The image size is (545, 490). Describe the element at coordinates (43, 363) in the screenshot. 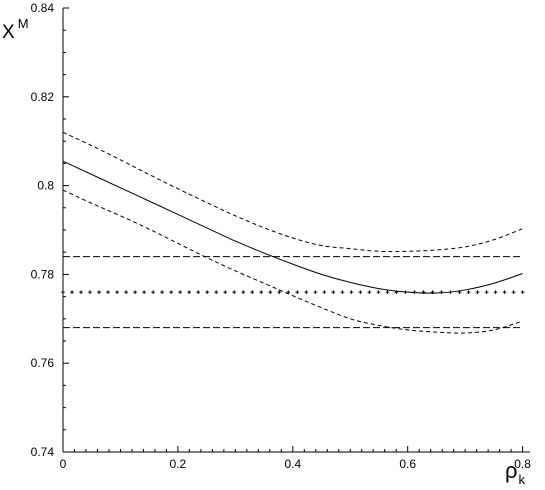

I see `y-tick-label: 0.76` at that location.